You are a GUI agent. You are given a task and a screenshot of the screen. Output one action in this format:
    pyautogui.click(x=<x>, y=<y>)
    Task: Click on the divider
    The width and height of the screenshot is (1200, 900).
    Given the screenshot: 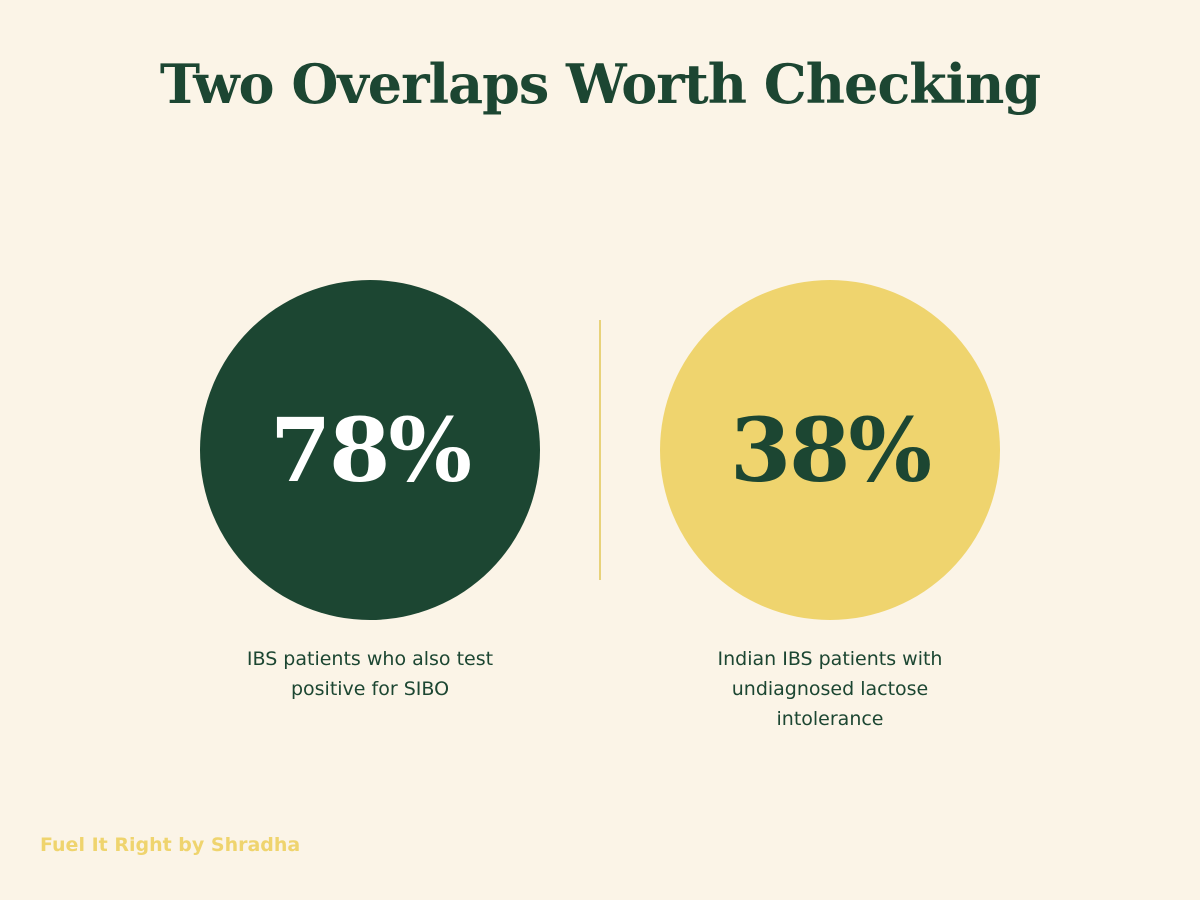 What is the action you would take?
    pyautogui.click(x=600, y=450)
    